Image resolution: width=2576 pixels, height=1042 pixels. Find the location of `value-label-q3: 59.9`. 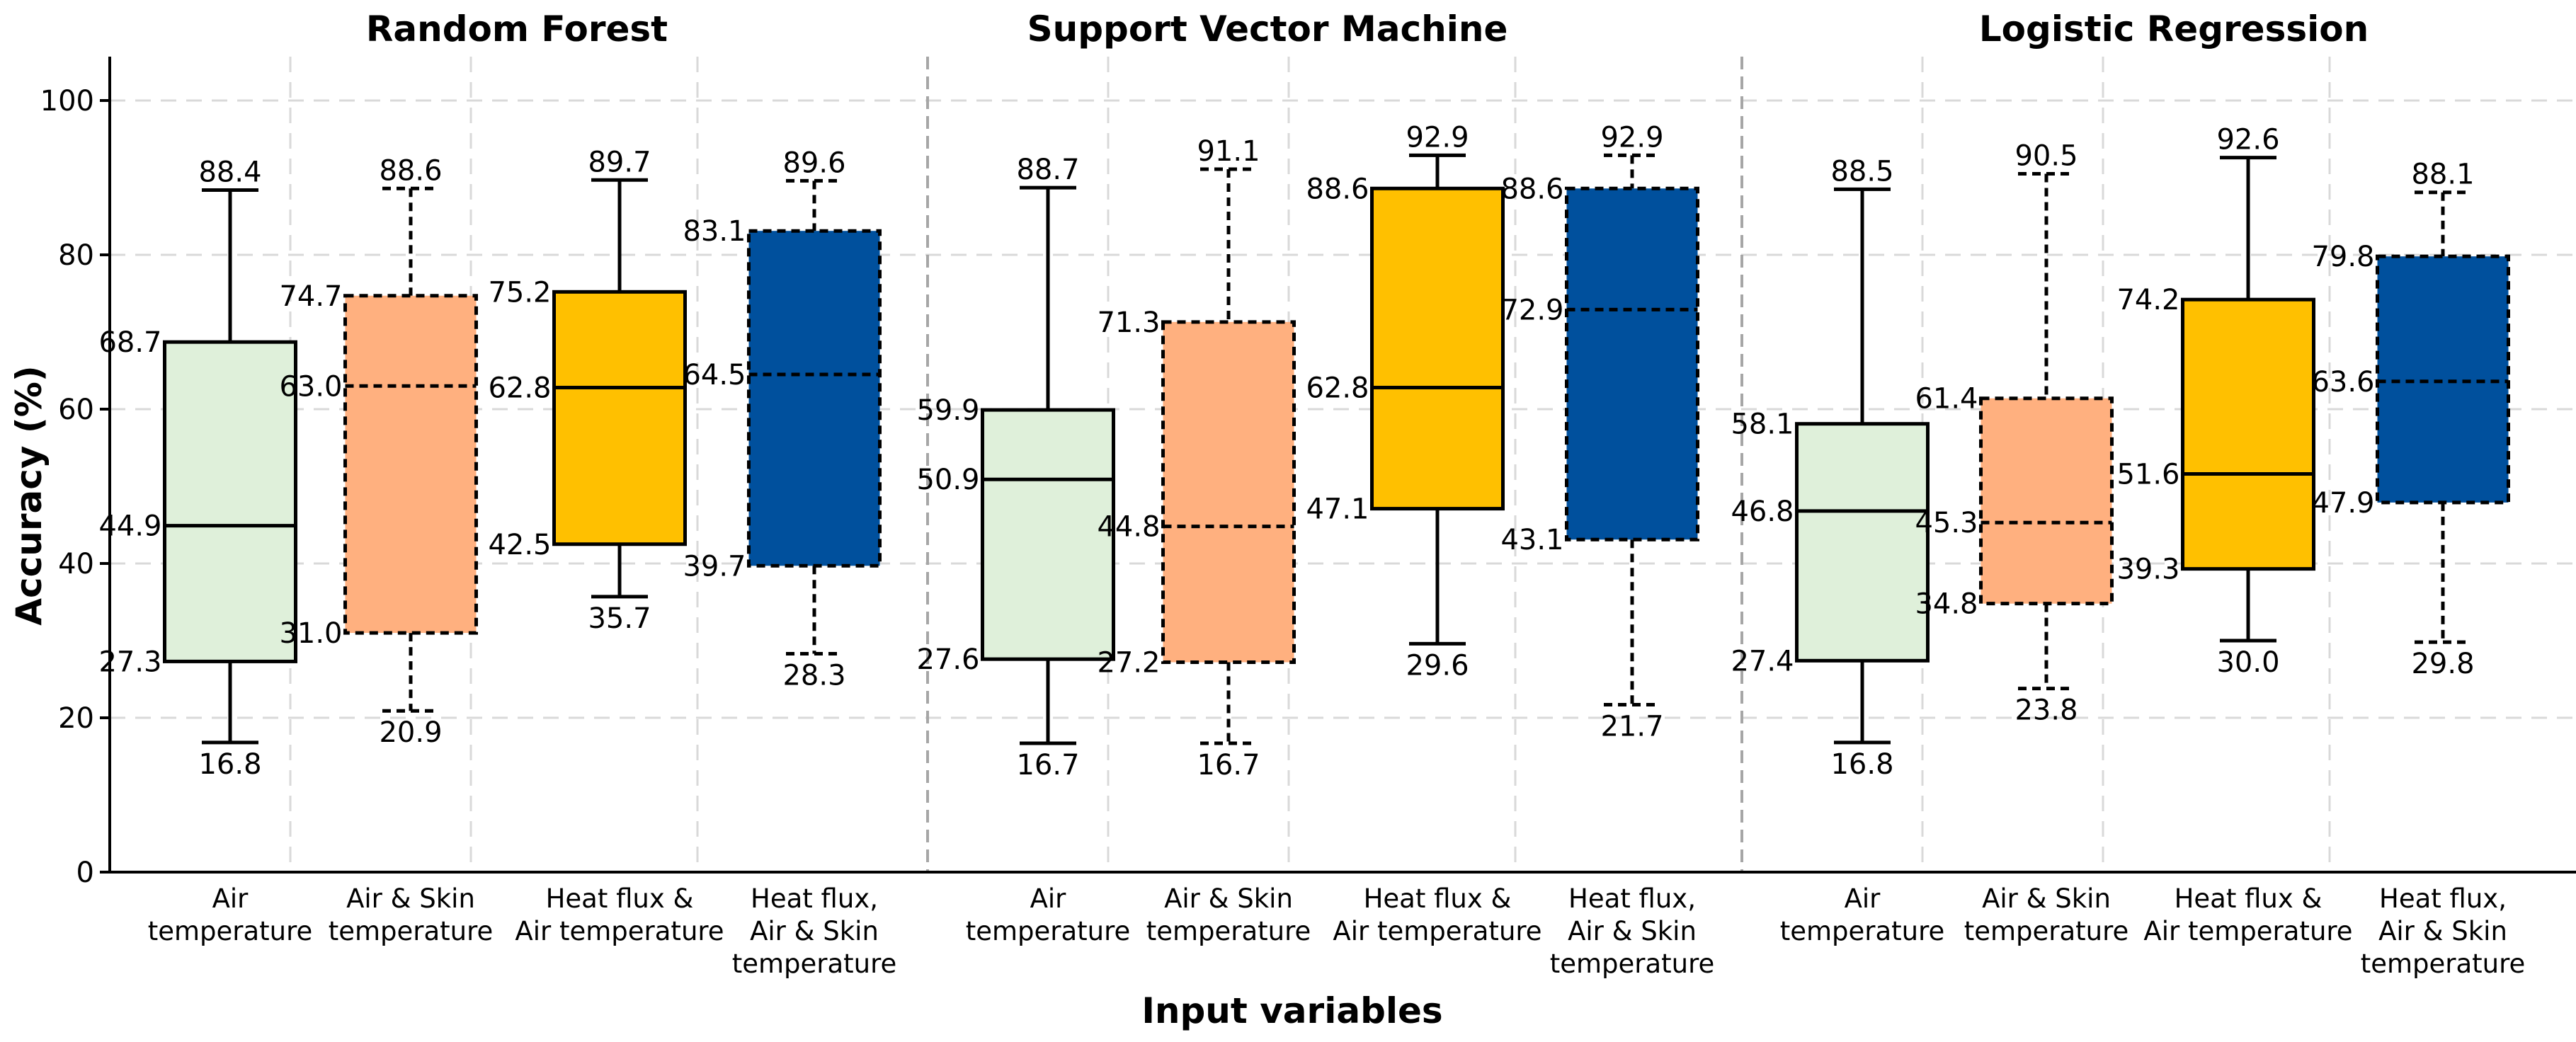

value-label-q3: 59.9 is located at coordinates (947, 410).